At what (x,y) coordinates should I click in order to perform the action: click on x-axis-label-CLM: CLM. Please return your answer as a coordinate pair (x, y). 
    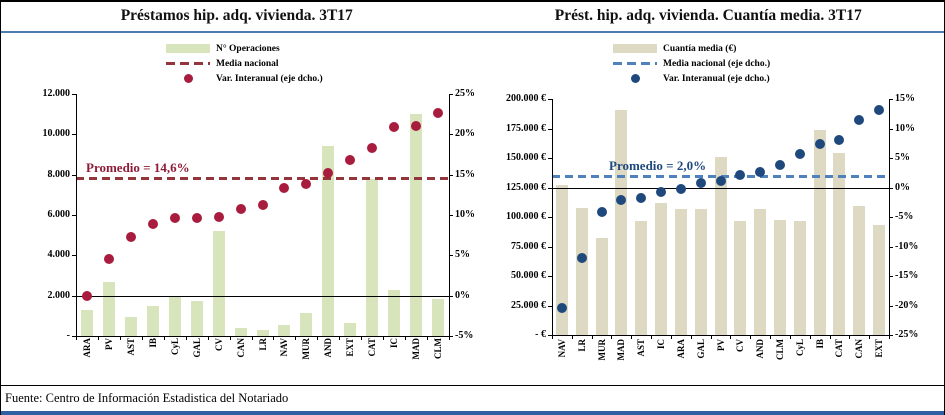
    Looking at the image, I should click on (779, 349).